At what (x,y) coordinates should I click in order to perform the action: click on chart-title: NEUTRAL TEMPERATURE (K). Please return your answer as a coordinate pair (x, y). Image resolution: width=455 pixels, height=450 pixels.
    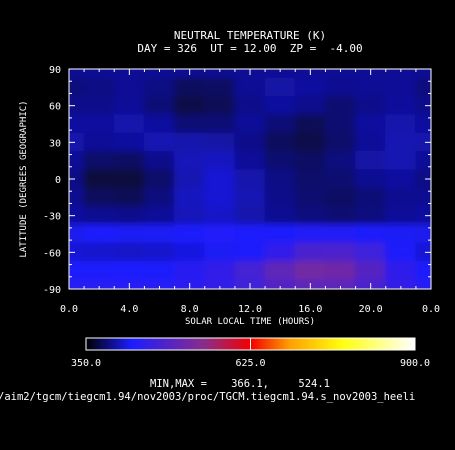
    Looking at the image, I should click on (250, 35).